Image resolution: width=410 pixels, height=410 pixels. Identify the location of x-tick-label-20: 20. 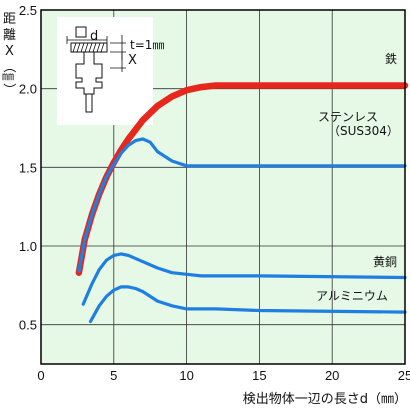
(332, 375).